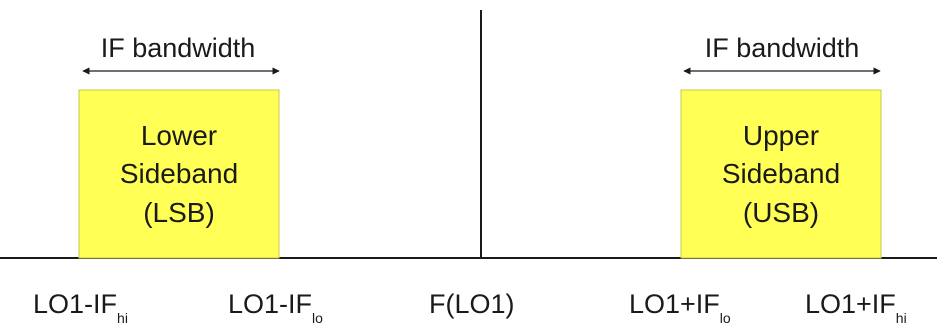 The width and height of the screenshot is (937, 331). What do you see at coordinates (179, 212) in the screenshot?
I see `lower-sideband-line3: (LSB)` at bounding box center [179, 212].